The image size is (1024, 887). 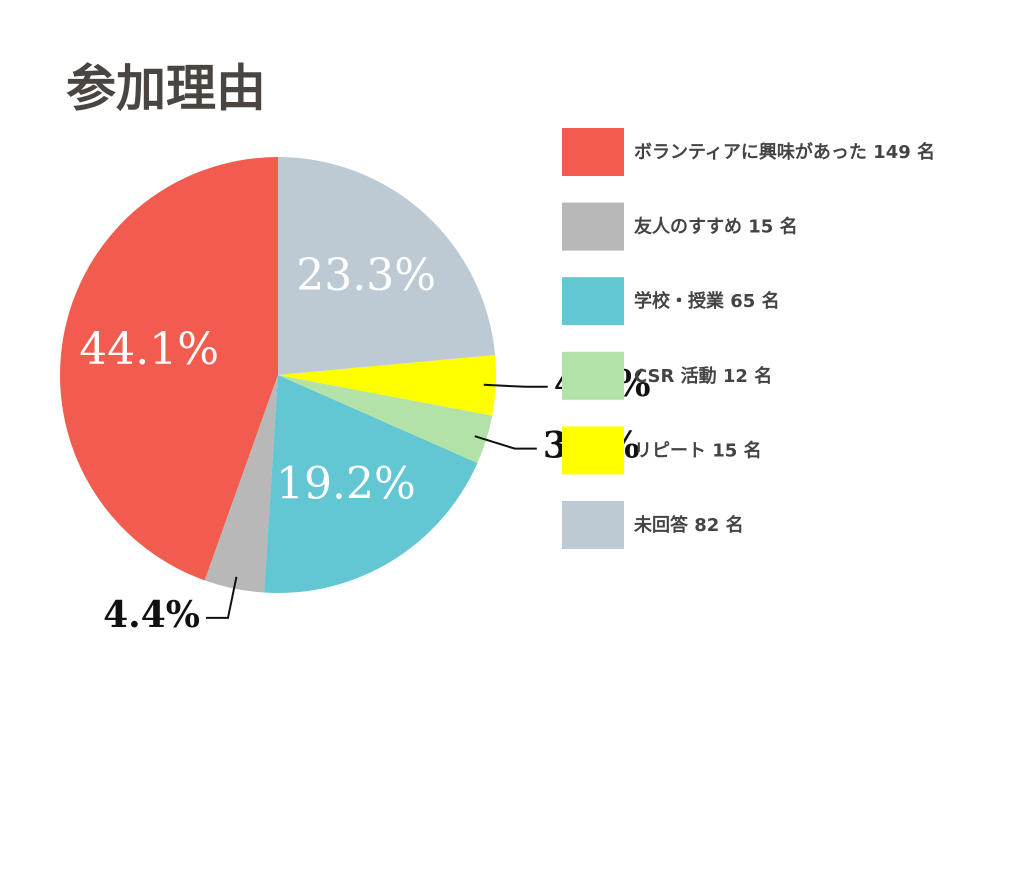 I want to click on legend-label: 学校・授業 65 名, so click(x=707, y=301).